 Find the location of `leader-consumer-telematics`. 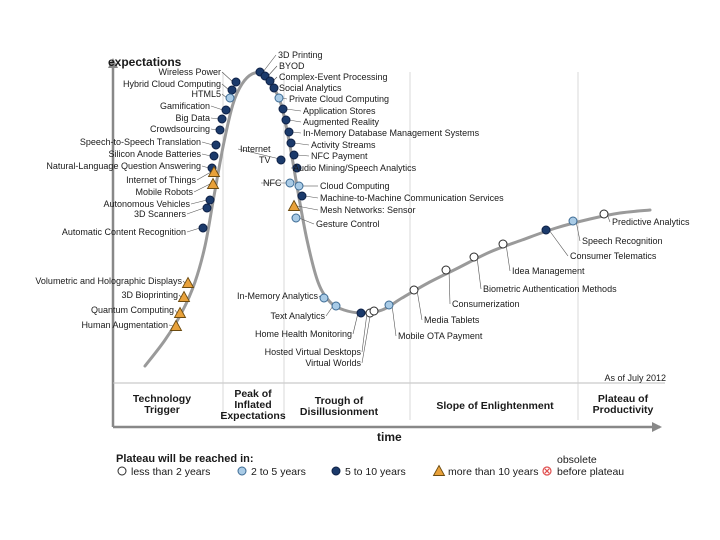

leader-consumer-telematics is located at coordinates (558, 243).